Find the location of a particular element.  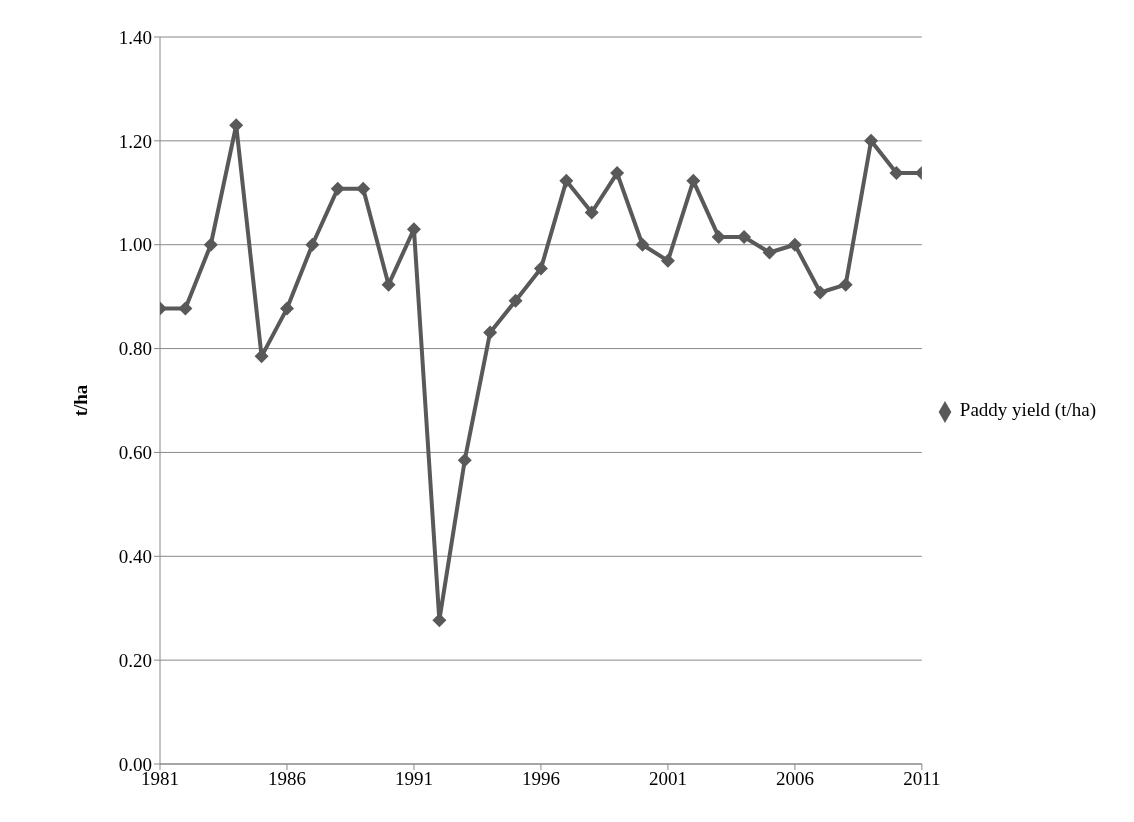

x-tick-label: 2001 is located at coordinates (667, 779).